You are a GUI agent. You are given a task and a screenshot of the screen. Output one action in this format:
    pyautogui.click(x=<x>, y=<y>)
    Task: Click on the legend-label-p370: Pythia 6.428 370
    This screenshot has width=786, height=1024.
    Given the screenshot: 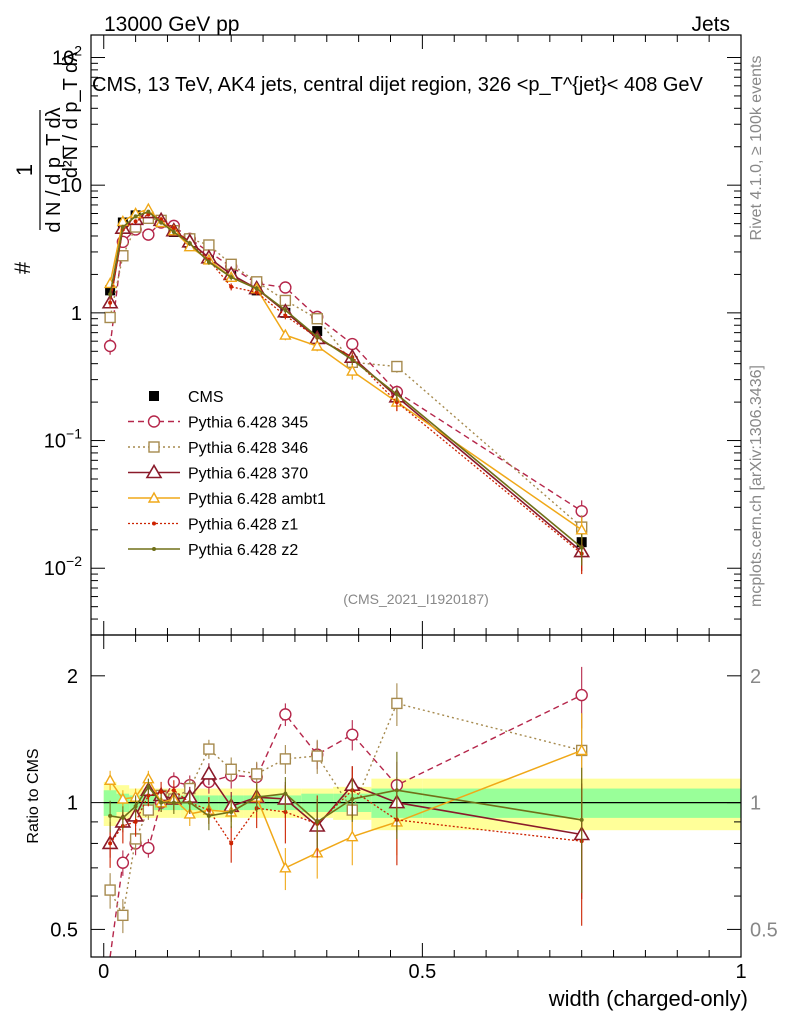 What is the action you would take?
    pyautogui.click(x=248, y=474)
    